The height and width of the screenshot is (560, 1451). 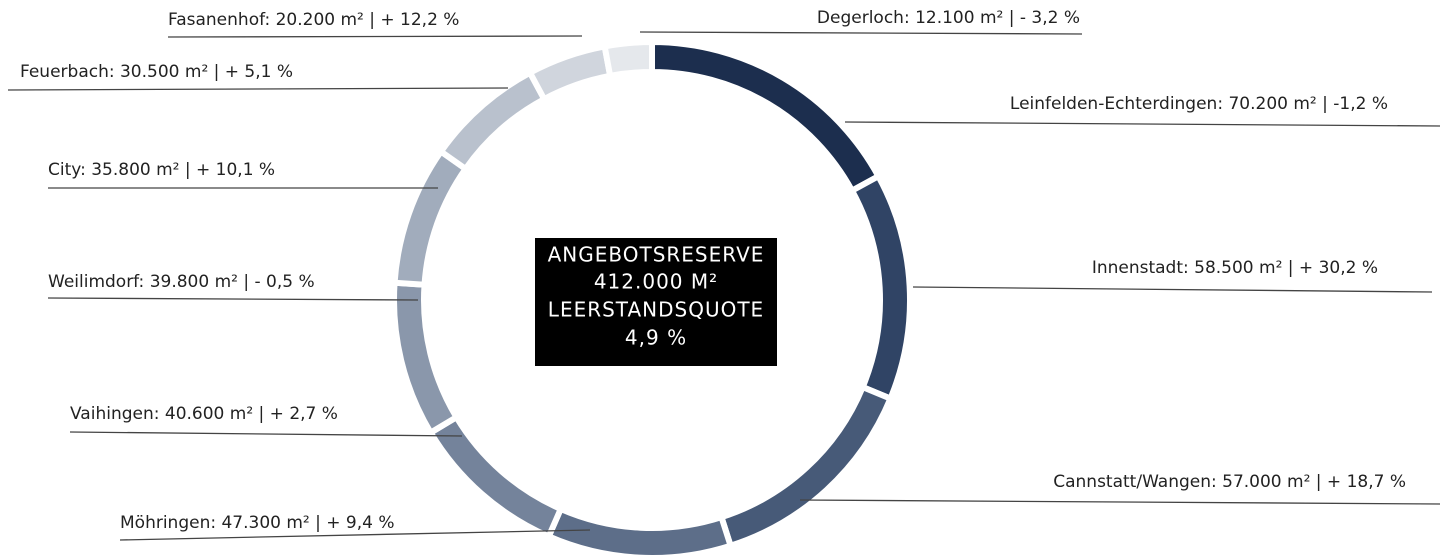 I want to click on segment-label: City: 35.800 m² | + 10,1 %, so click(x=161, y=170).